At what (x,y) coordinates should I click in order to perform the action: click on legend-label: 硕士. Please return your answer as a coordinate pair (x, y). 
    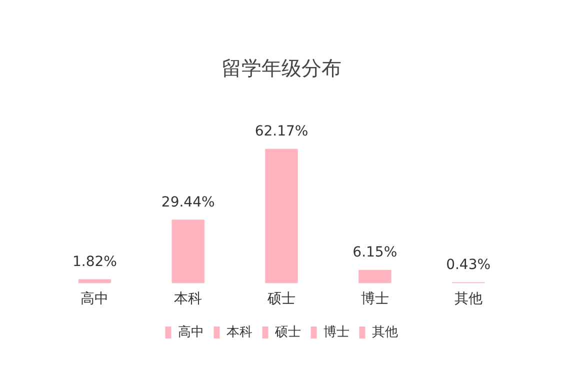
    Looking at the image, I should click on (287, 332).